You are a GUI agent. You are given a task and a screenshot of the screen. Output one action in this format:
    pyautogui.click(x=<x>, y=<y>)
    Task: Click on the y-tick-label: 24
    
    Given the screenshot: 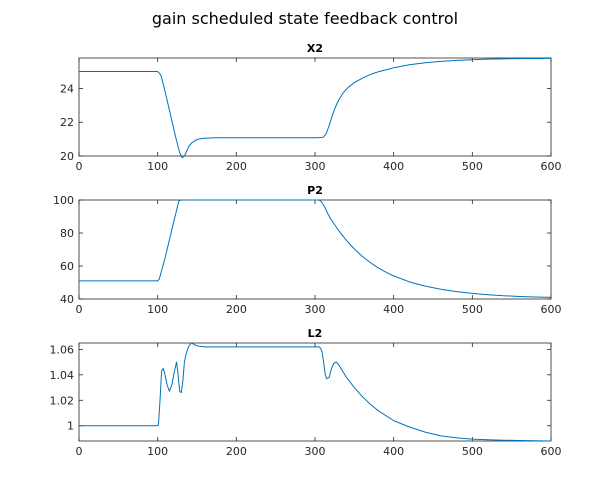 What is the action you would take?
    pyautogui.click(x=67, y=88)
    